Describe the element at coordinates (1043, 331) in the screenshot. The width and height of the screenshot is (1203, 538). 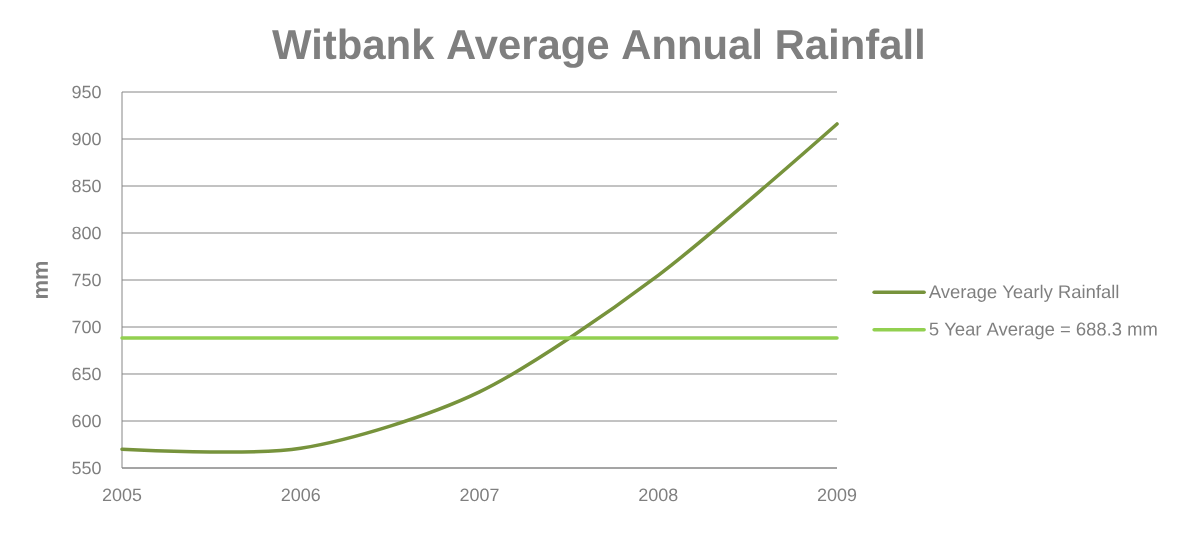
I see `legend-label: 5 Year Average = 688.3 mm` at that location.